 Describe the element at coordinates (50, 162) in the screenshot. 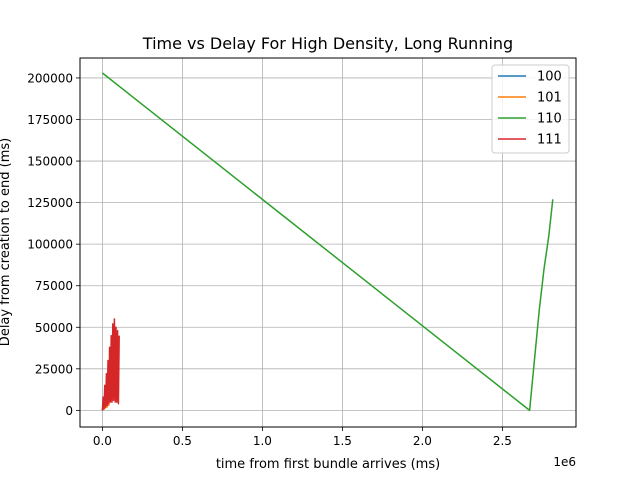

I see `y-tick-label: 150000` at that location.